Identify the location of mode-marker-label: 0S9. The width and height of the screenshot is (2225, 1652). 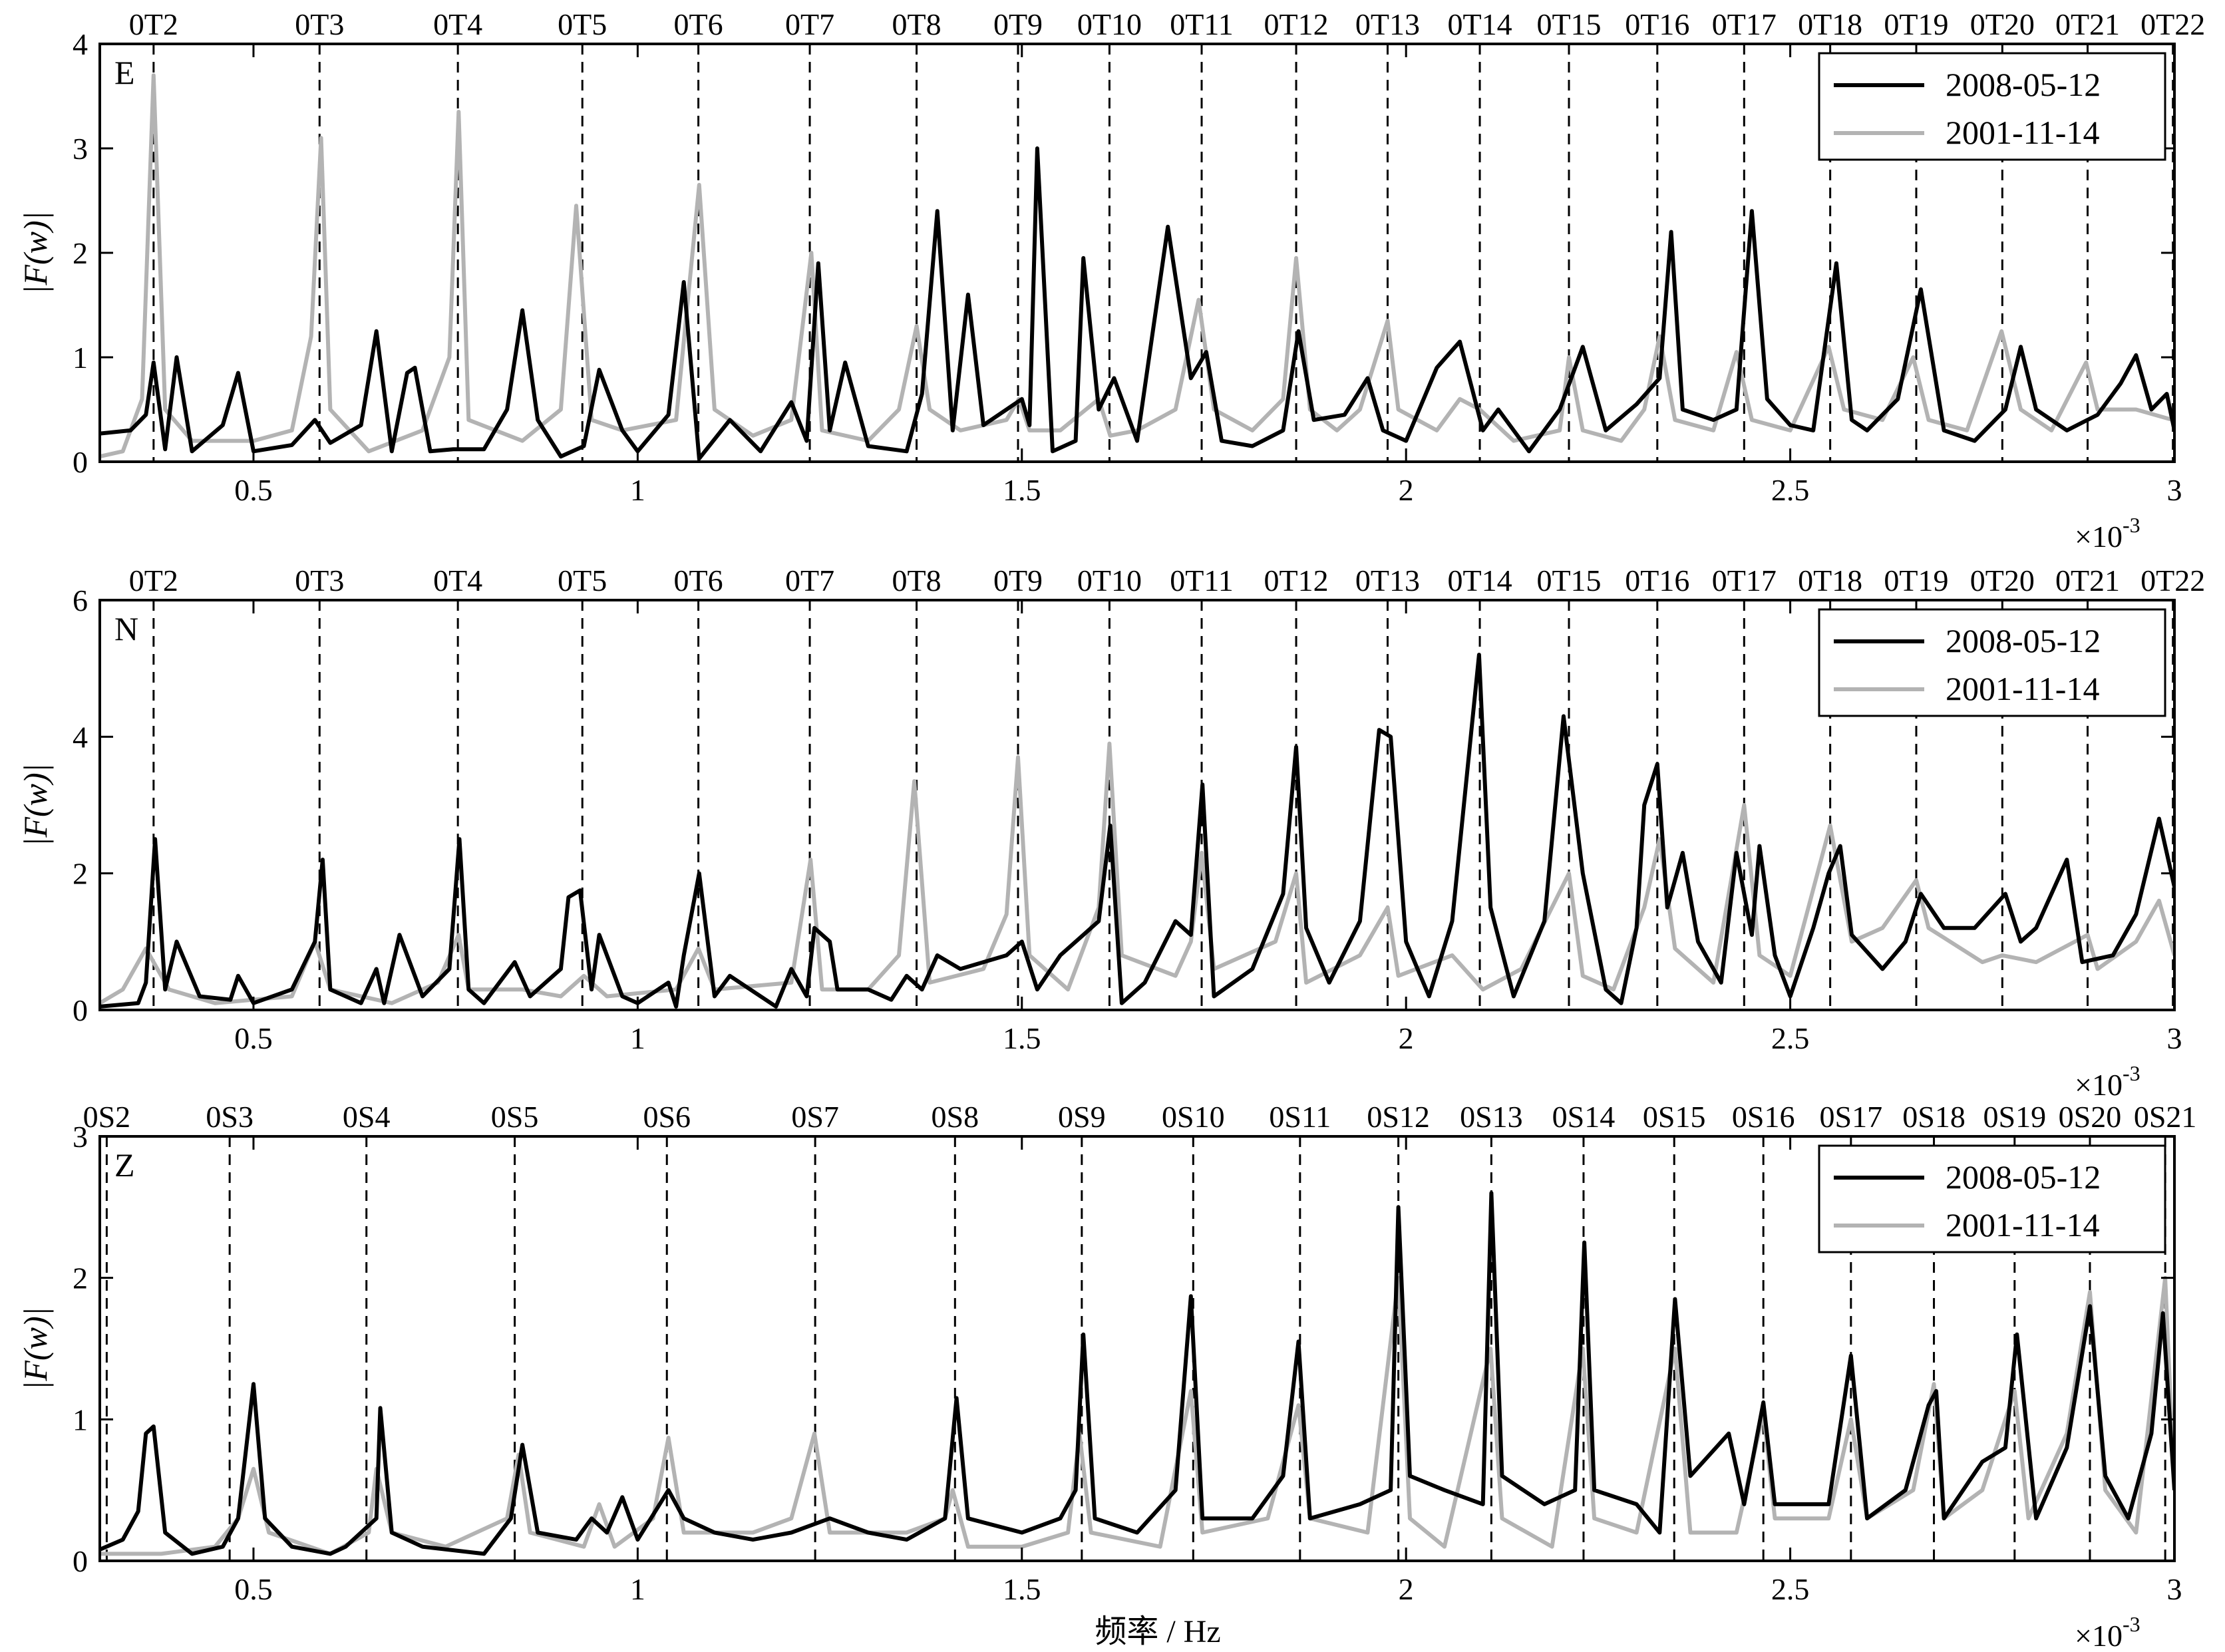
(1082, 1117).